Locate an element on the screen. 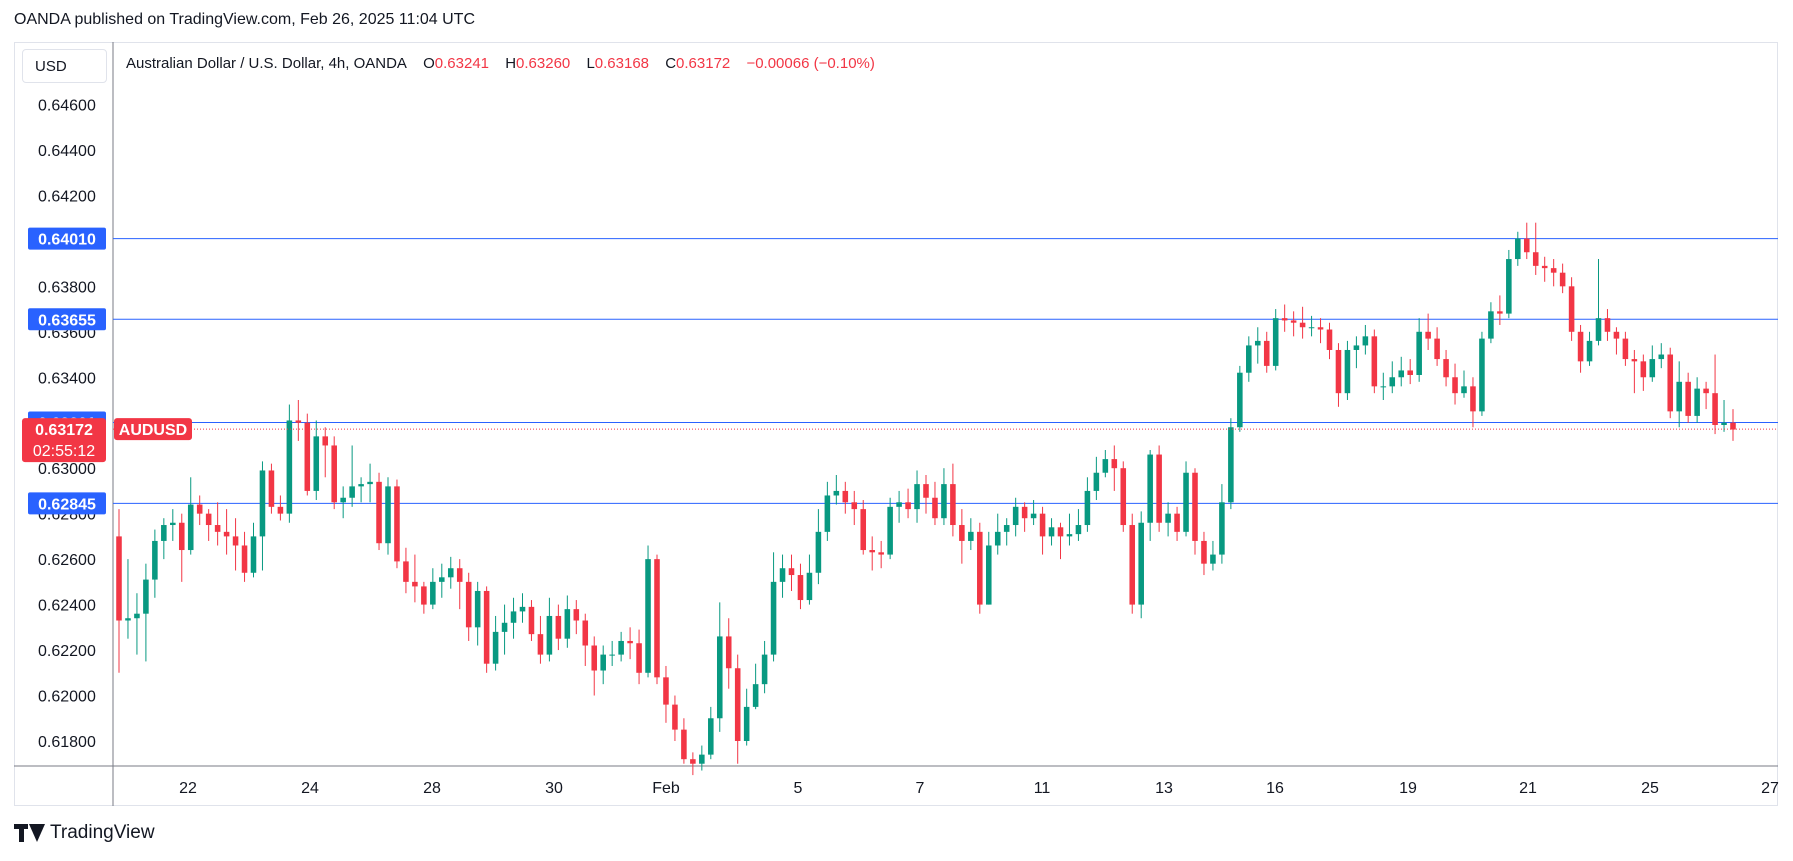 The image size is (1793, 861). x-tick-label: 16 is located at coordinates (1275, 788).